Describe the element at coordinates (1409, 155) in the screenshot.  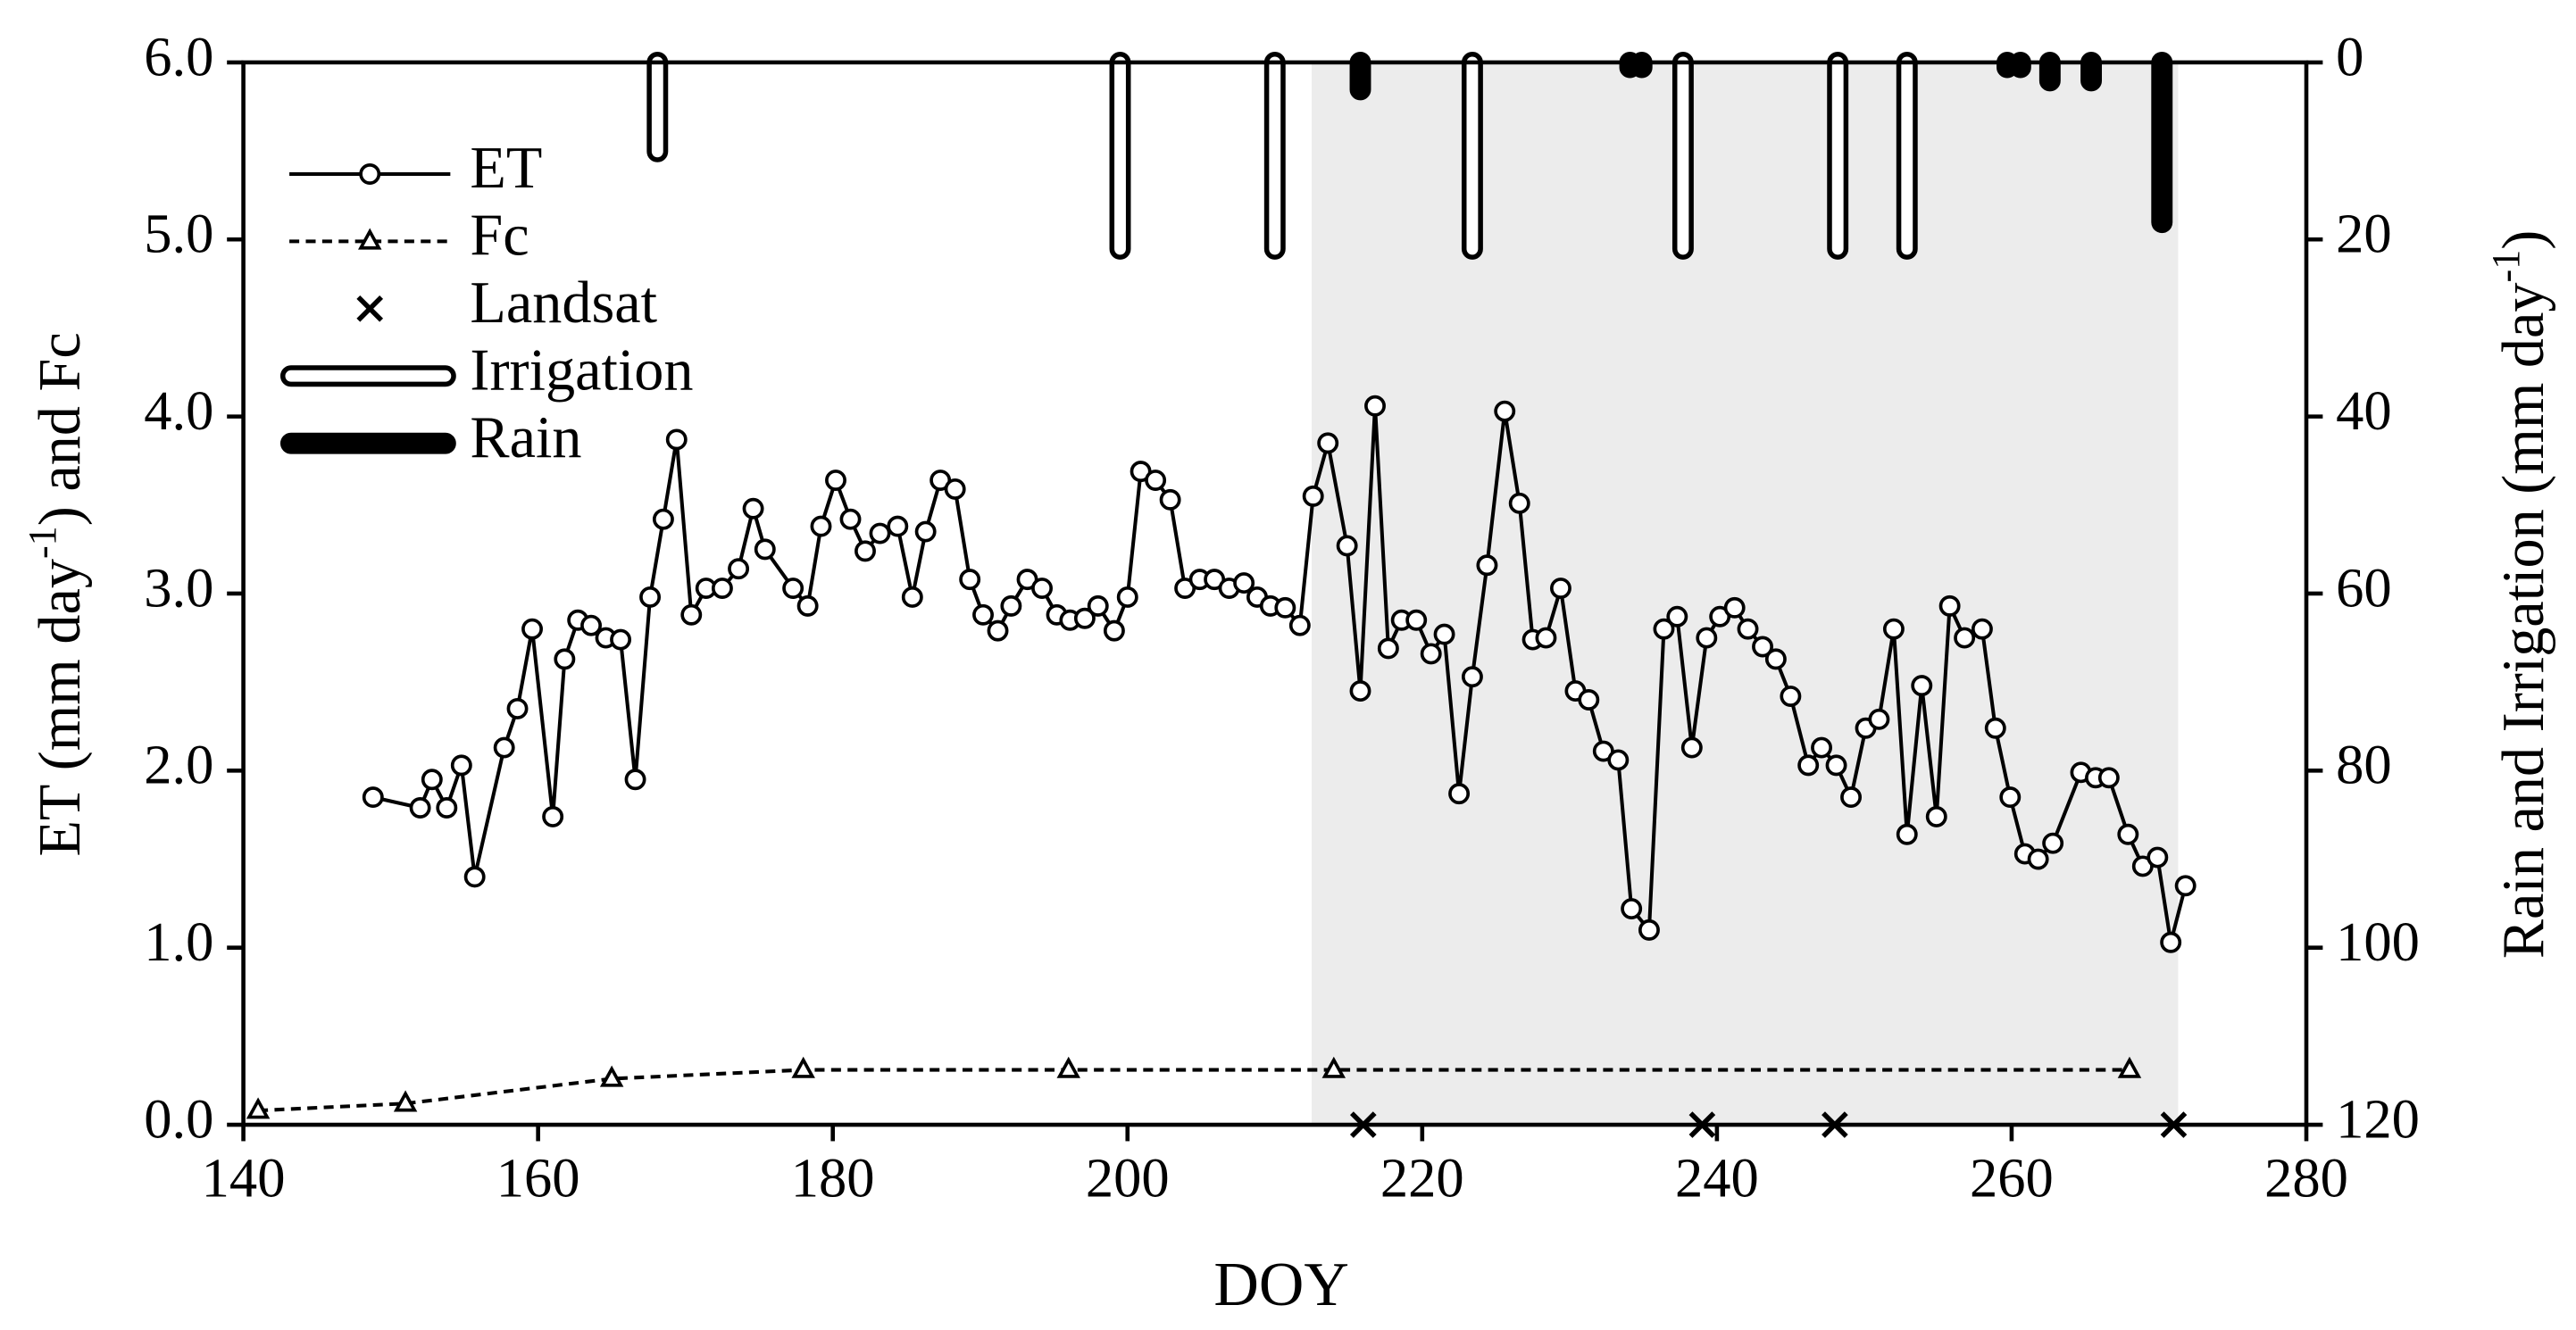
I see `bar-layer` at that location.